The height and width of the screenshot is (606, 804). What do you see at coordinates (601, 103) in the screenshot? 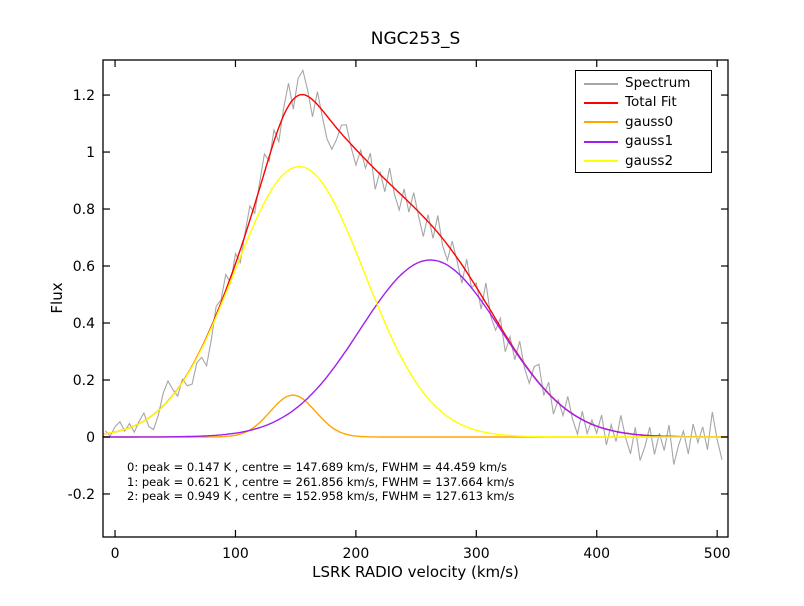
I see `total-fit-line-swatch` at bounding box center [601, 103].